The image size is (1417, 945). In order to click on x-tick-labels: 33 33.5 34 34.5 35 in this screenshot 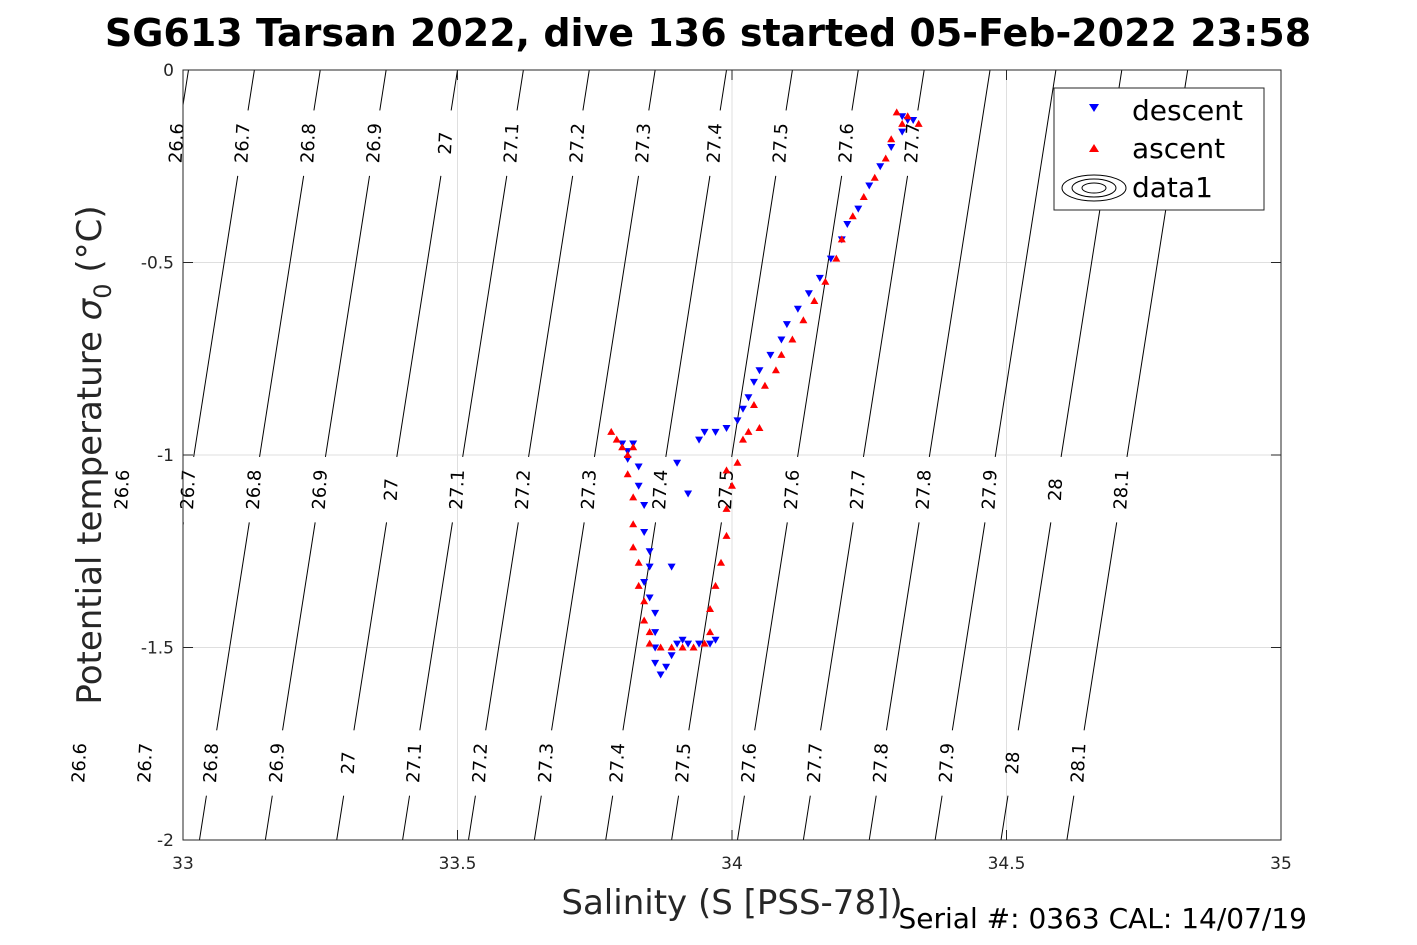, I will do `click(732, 864)`.